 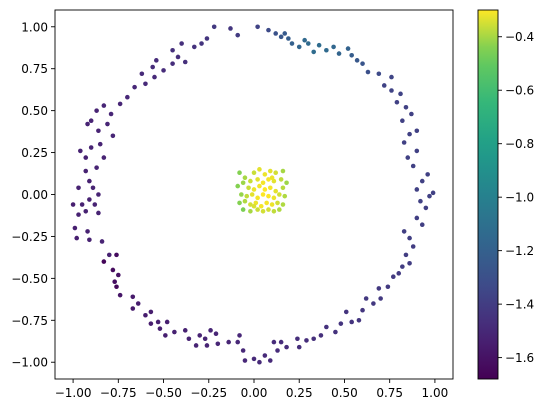 What do you see at coordinates (505, 194) in the screenshot?
I see `colorbar: −0.4 −0.6 −0.8 −1.0 −1.2 −1.4 −1.6` at bounding box center [505, 194].